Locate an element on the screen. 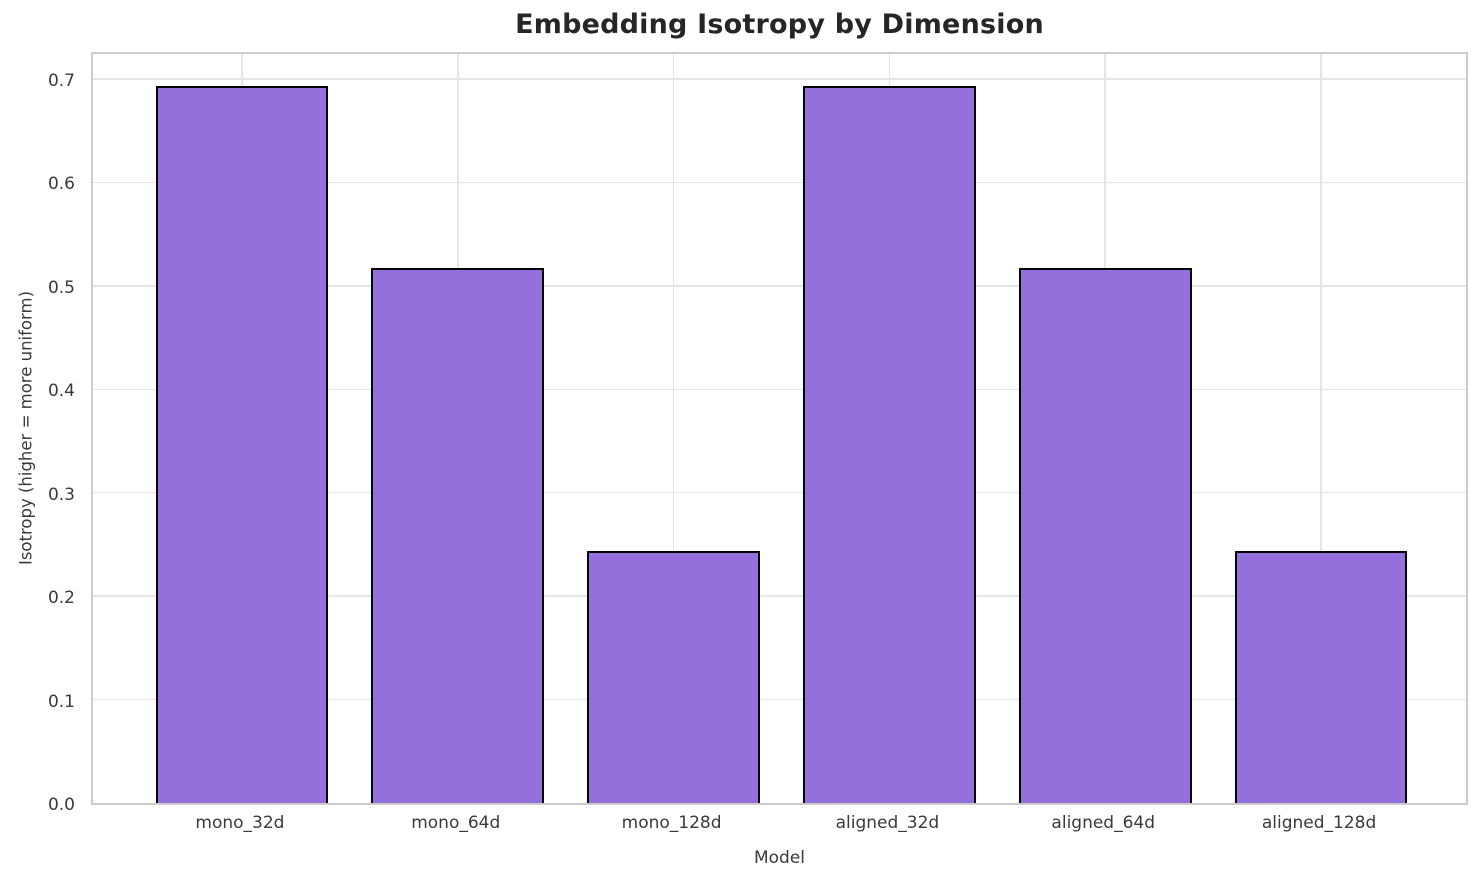  x-tick-label: mono_64d is located at coordinates (456, 823).